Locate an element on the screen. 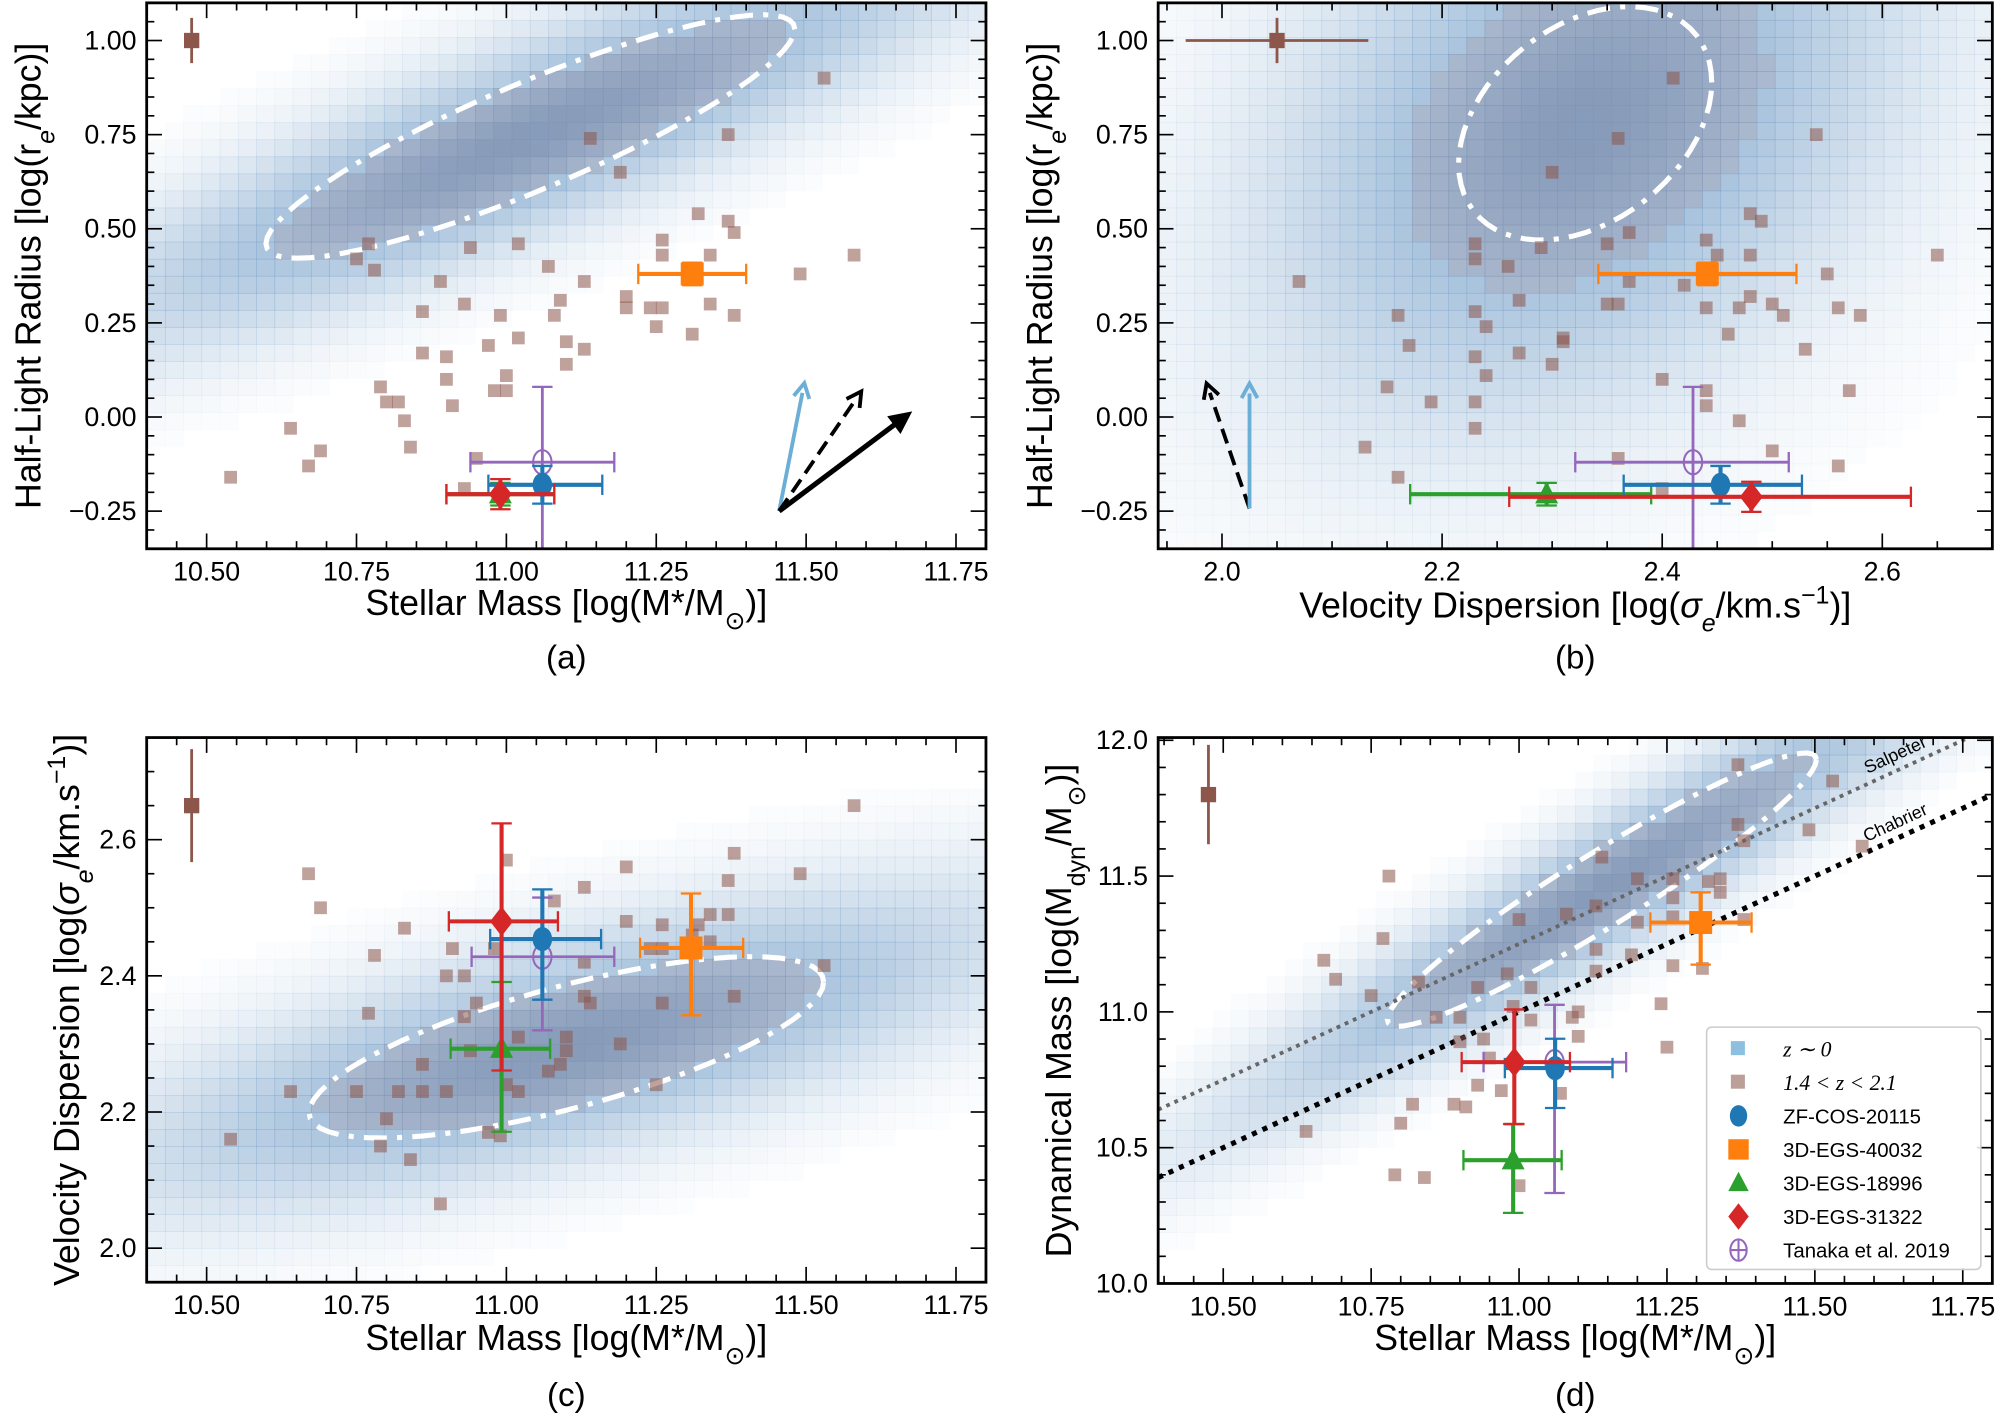 This screenshot has height=1419, width=2000. y-tick-label: 0.75 is located at coordinates (110, 135).